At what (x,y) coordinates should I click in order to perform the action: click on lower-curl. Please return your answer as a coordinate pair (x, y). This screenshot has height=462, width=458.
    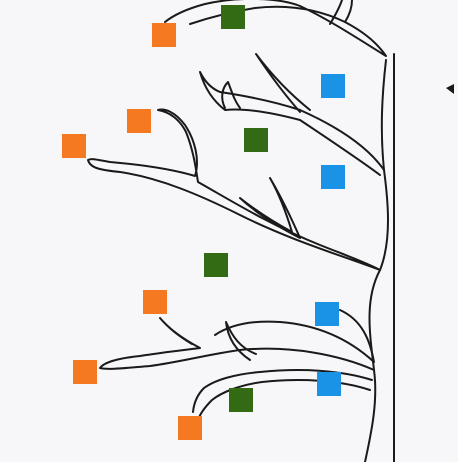
    Looking at the image, I should click on (241, 341).